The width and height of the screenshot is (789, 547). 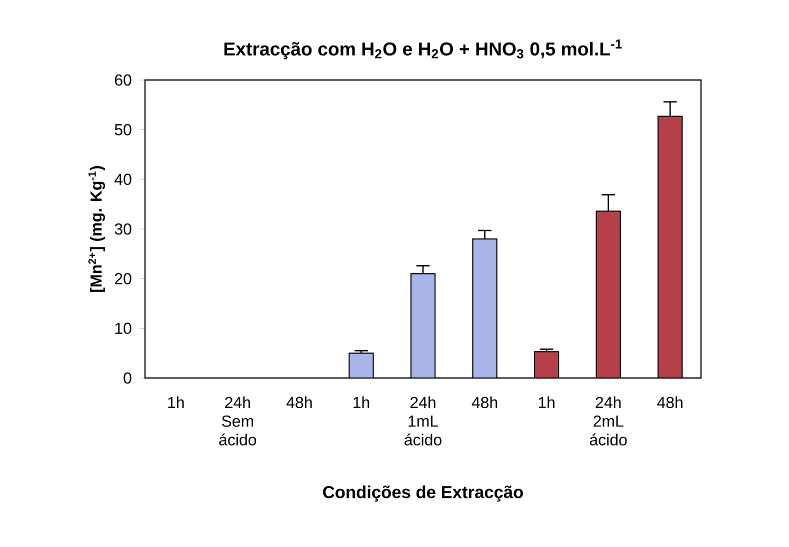 I want to click on chart-title: Extracção com H$_{2}$O e H$_{2}$O + HNO$_{3}$ 0,5 mol.L$^{-1}$, so click(x=423, y=49).